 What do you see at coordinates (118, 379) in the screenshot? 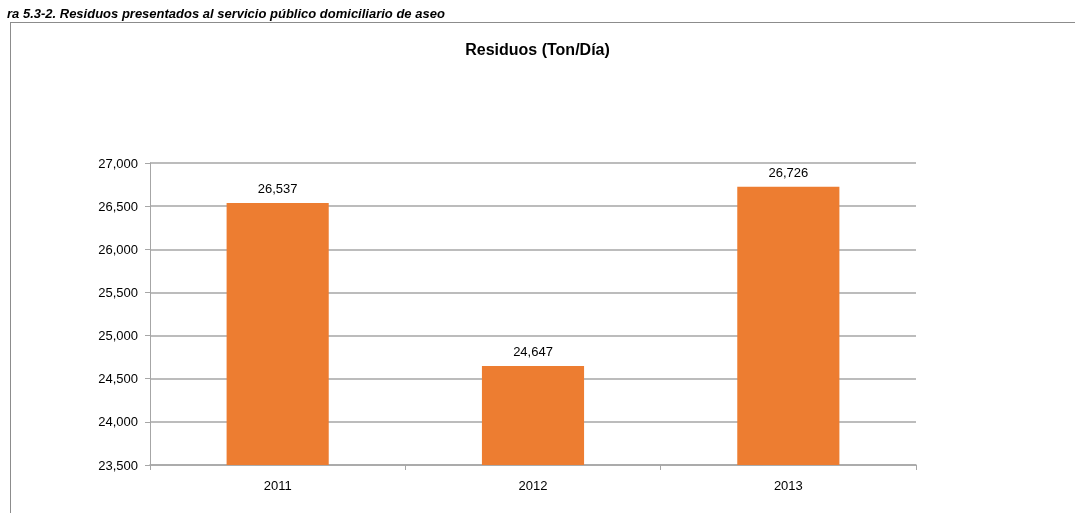
I see `y-tick-label: 24,500` at bounding box center [118, 379].